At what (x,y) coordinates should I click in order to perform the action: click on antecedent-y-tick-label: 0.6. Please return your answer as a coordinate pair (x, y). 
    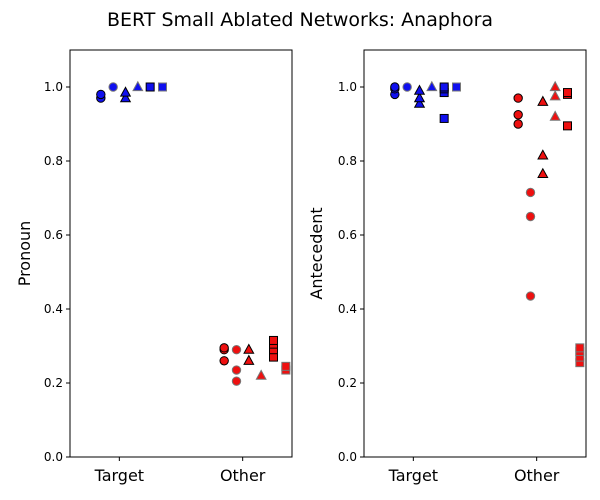
    Looking at the image, I should click on (347, 235).